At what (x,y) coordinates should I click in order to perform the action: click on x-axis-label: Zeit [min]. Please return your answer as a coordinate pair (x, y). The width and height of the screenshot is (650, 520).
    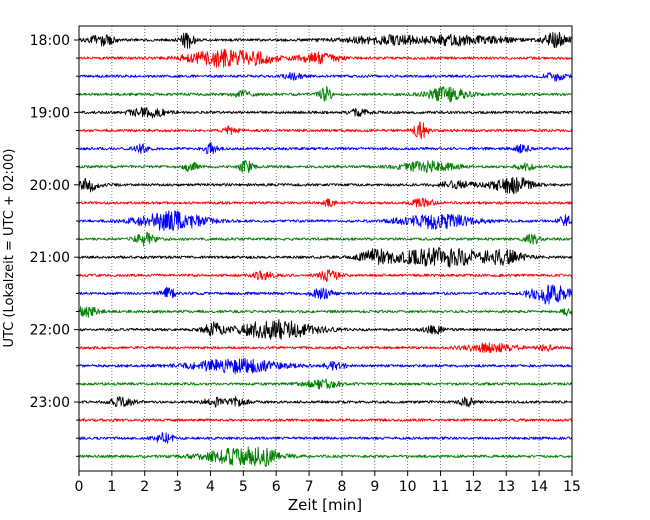
    Looking at the image, I should click on (325, 505).